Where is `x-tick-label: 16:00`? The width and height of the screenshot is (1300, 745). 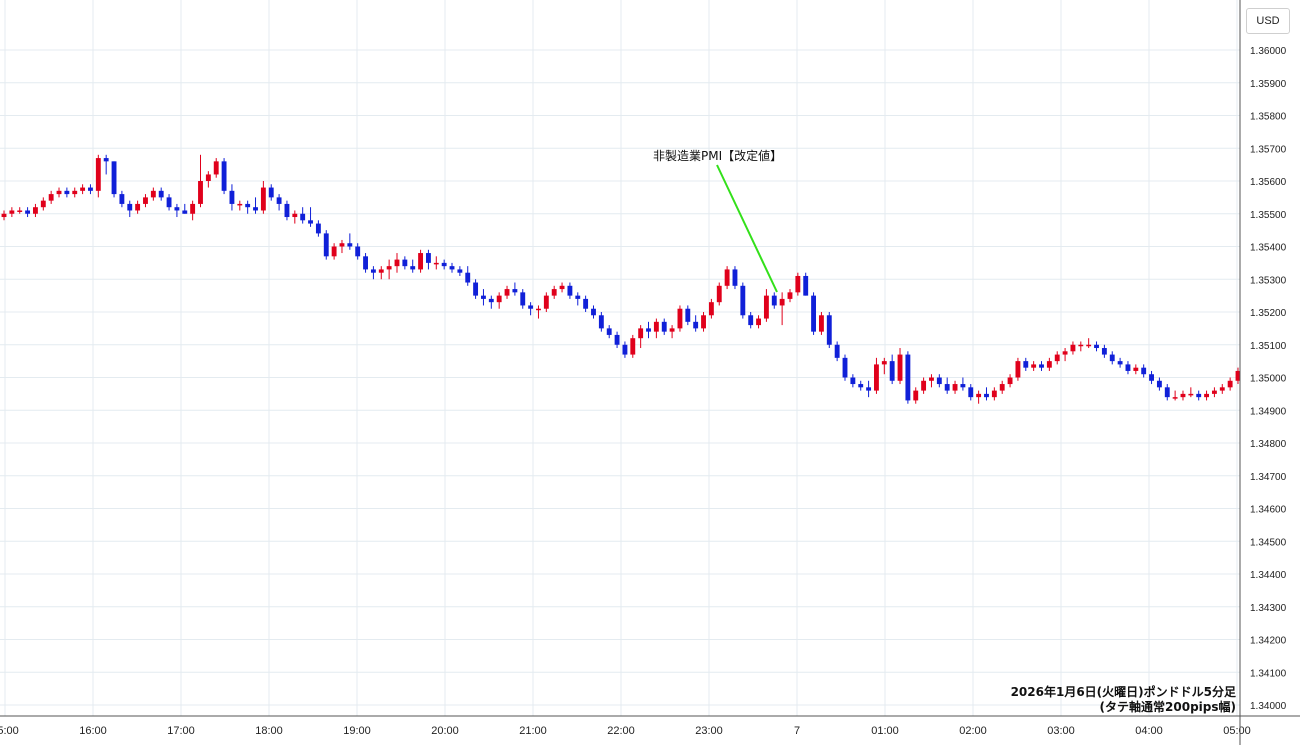
x-tick-label: 16:00 is located at coordinates (93, 731).